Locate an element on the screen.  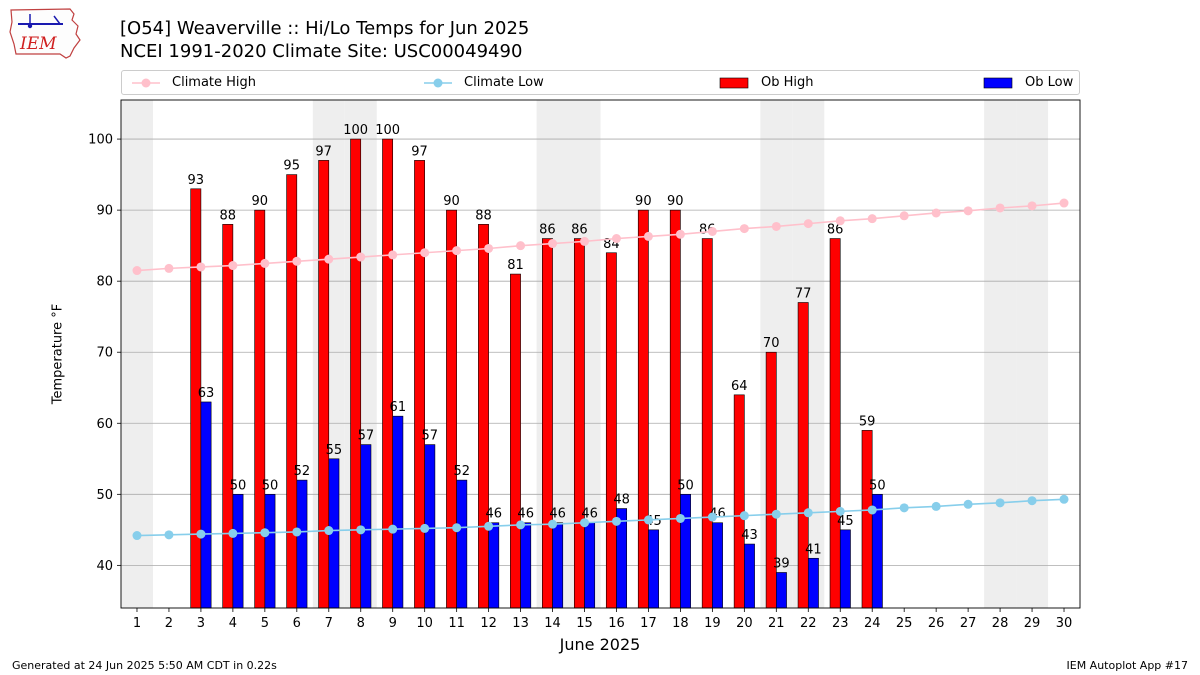
ob-low-label: 48 is located at coordinates (621, 500).